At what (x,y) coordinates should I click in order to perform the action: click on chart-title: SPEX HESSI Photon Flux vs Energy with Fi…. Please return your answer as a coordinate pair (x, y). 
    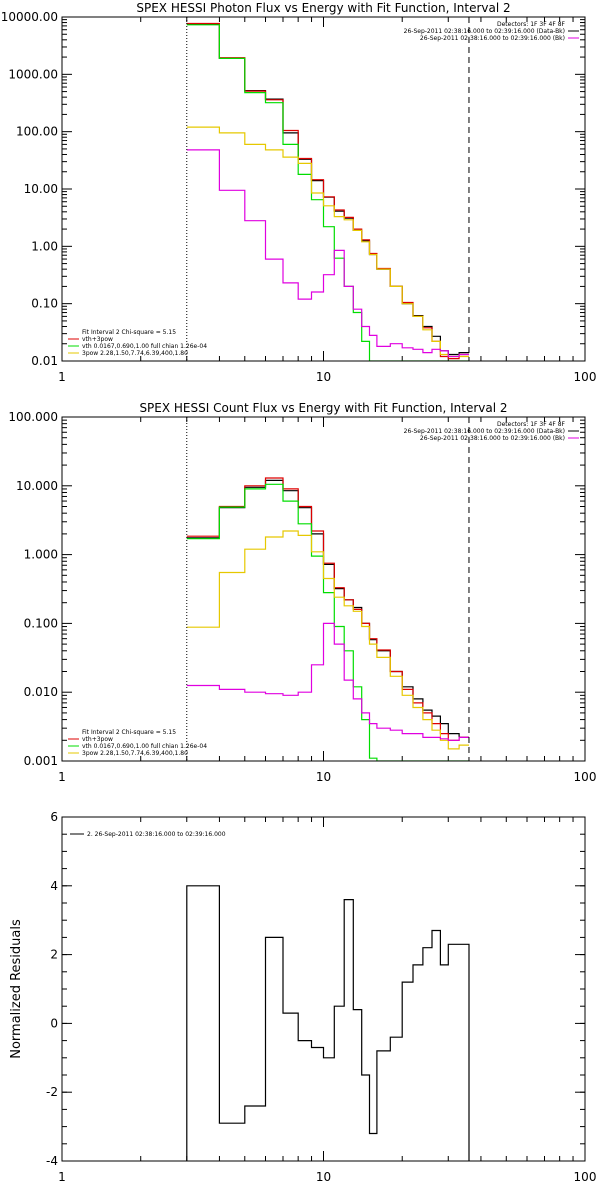
    Looking at the image, I should click on (323, 8).